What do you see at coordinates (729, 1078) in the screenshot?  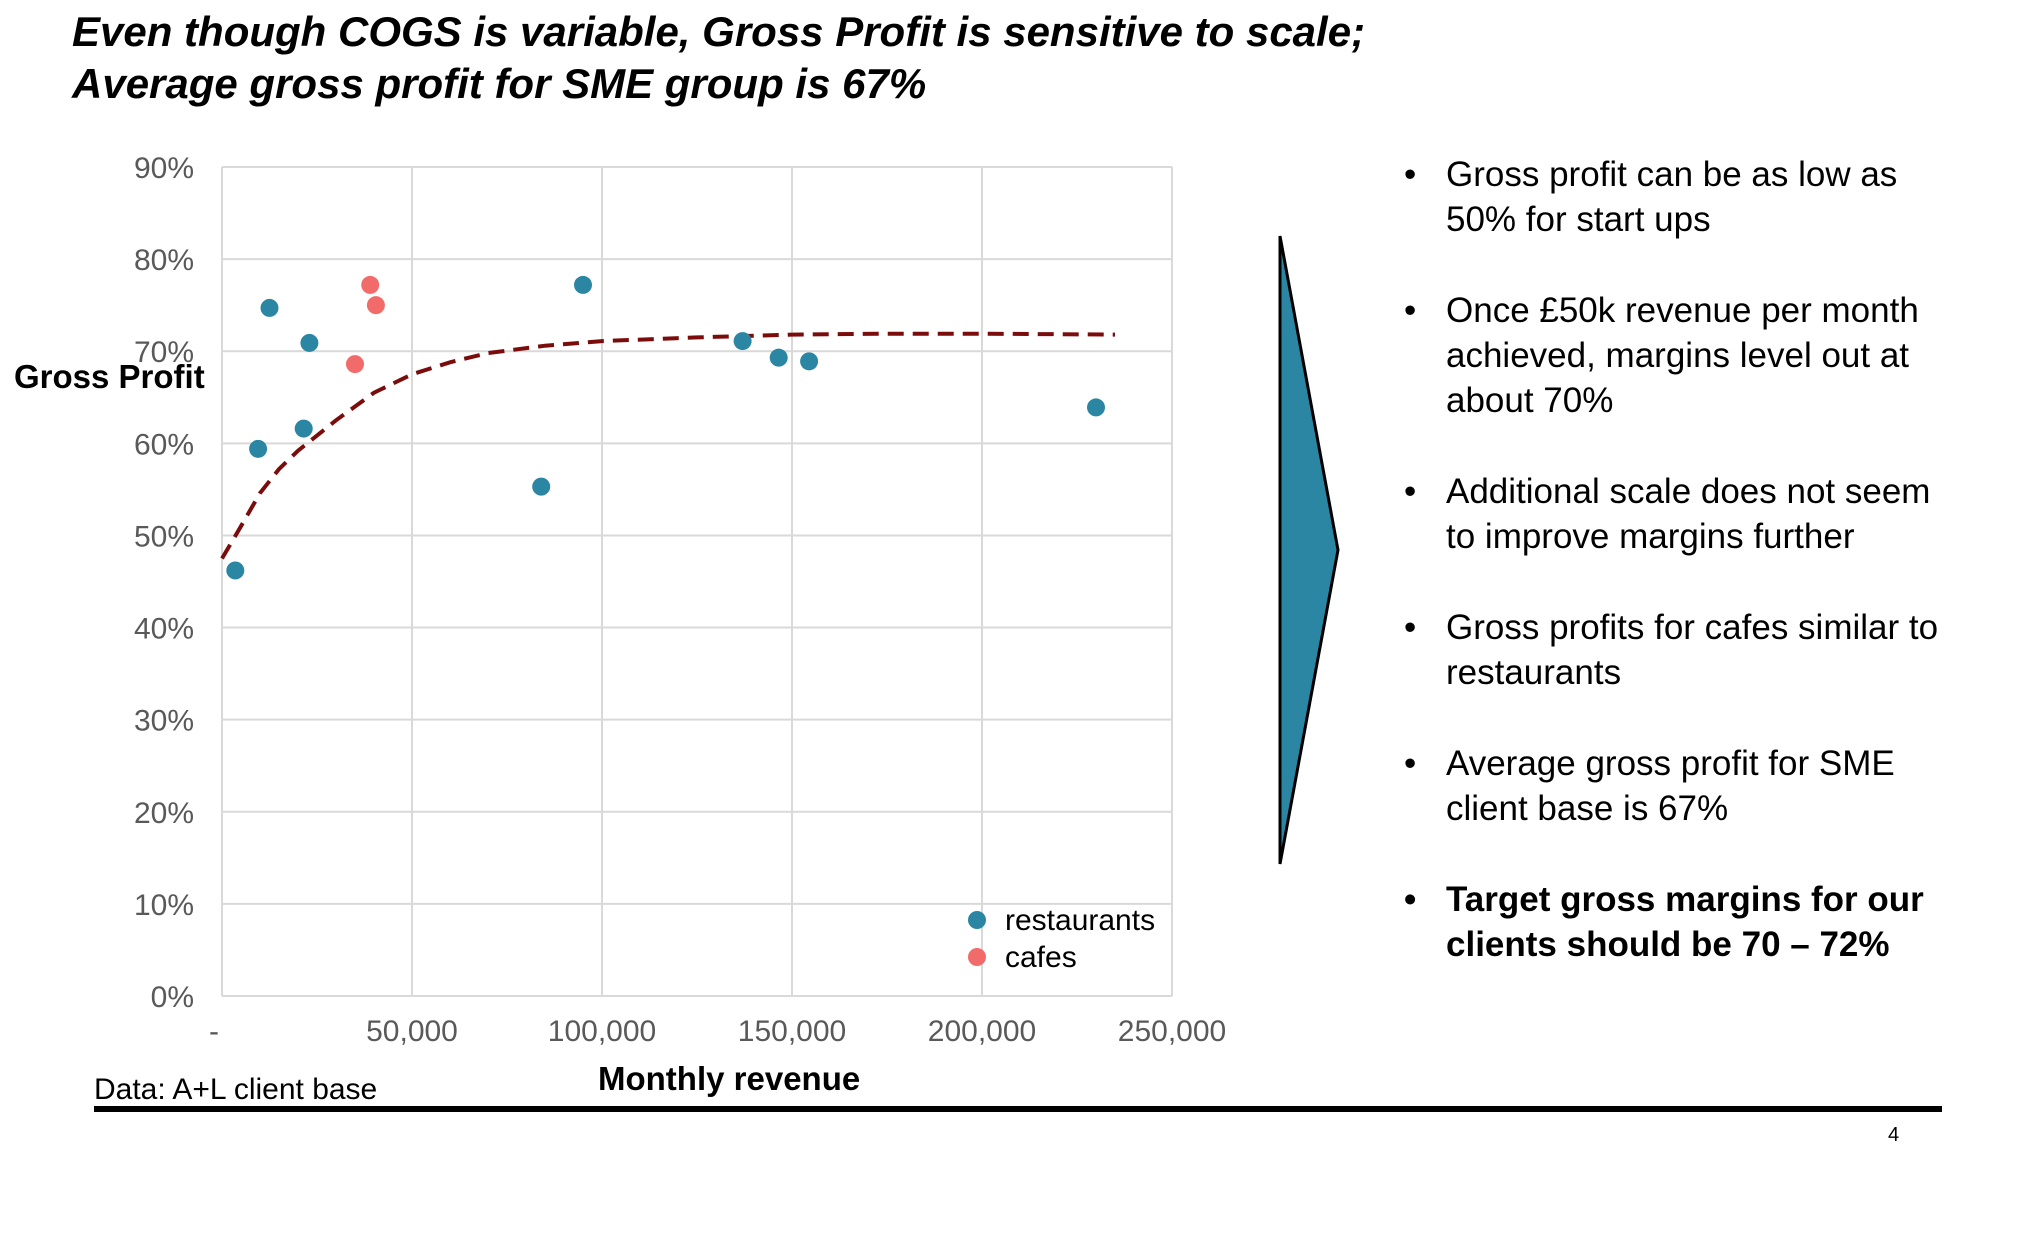 I see `x-axis-title: Monthly revenue` at bounding box center [729, 1078].